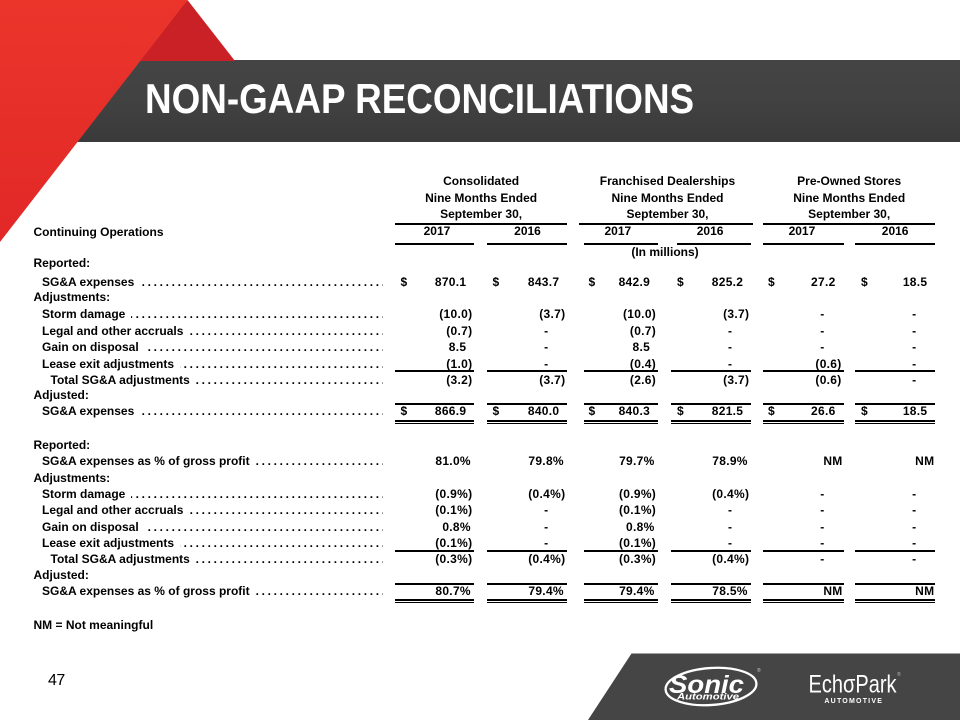 Image resolution: width=960 pixels, height=720 pixels. What do you see at coordinates (853, 701) in the screenshot?
I see `svg-text: AUTOMOTIVE` at bounding box center [853, 701].